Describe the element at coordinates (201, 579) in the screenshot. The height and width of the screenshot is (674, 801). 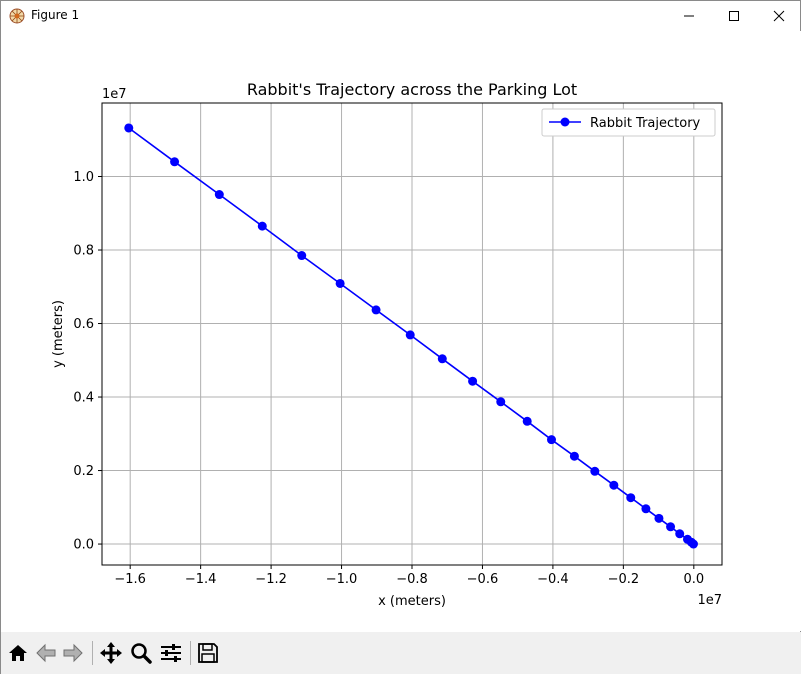
I see `x-tick-label: −1.4` at that location.